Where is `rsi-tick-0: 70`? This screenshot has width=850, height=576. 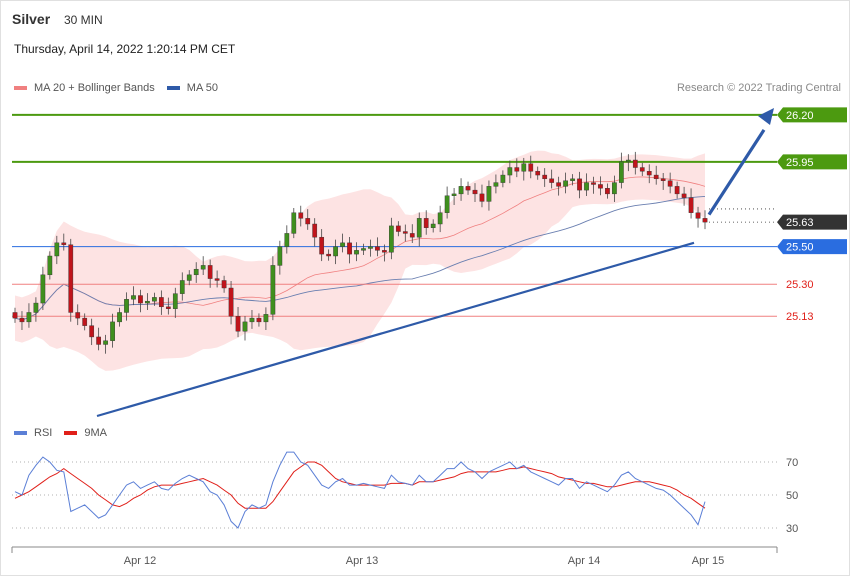 rsi-tick-0: 70 is located at coordinates (792, 463).